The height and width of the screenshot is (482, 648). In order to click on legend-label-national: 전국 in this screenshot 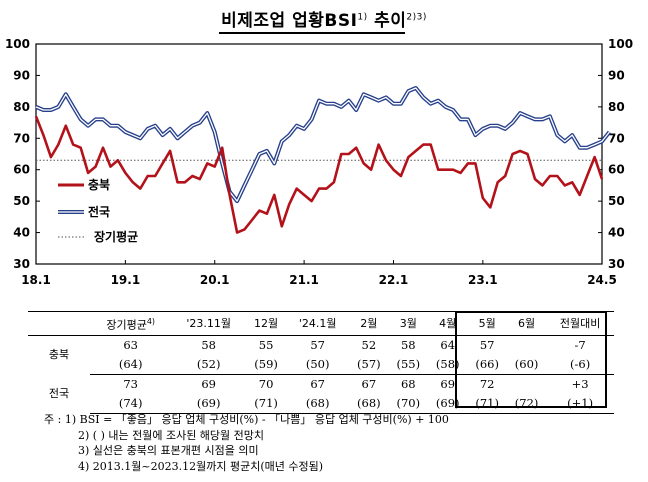, I will do `click(99, 211)`.